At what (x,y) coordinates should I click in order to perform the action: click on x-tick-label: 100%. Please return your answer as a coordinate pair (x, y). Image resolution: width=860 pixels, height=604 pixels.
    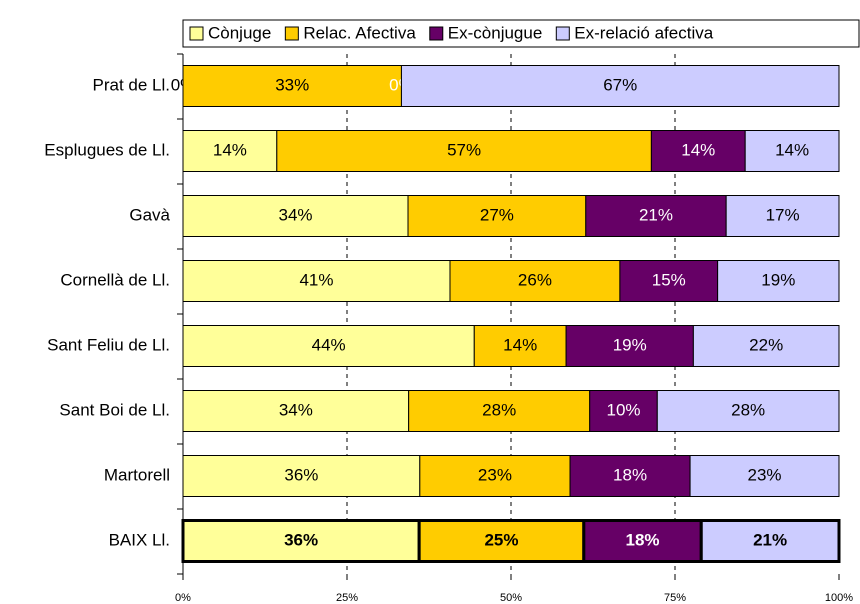
    Looking at the image, I should click on (839, 598).